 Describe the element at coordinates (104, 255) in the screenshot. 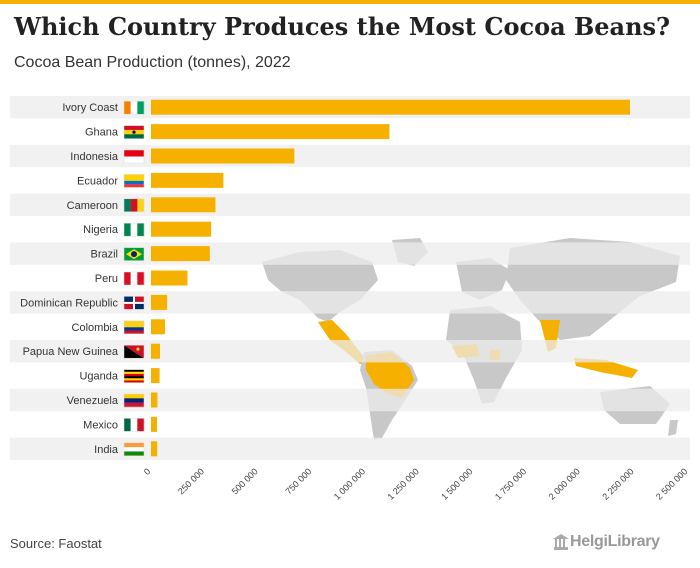

I see `category-label: Brazil` at that location.